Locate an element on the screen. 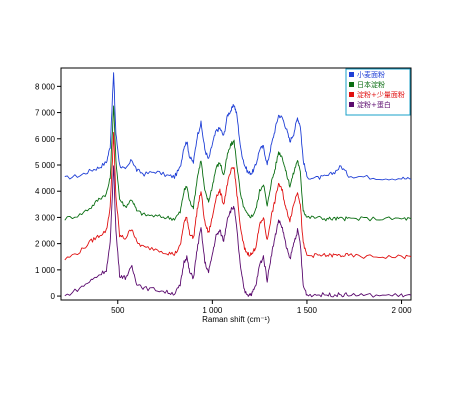 The image size is (450, 400). y-tick-label: 7 000 is located at coordinates (45, 113).